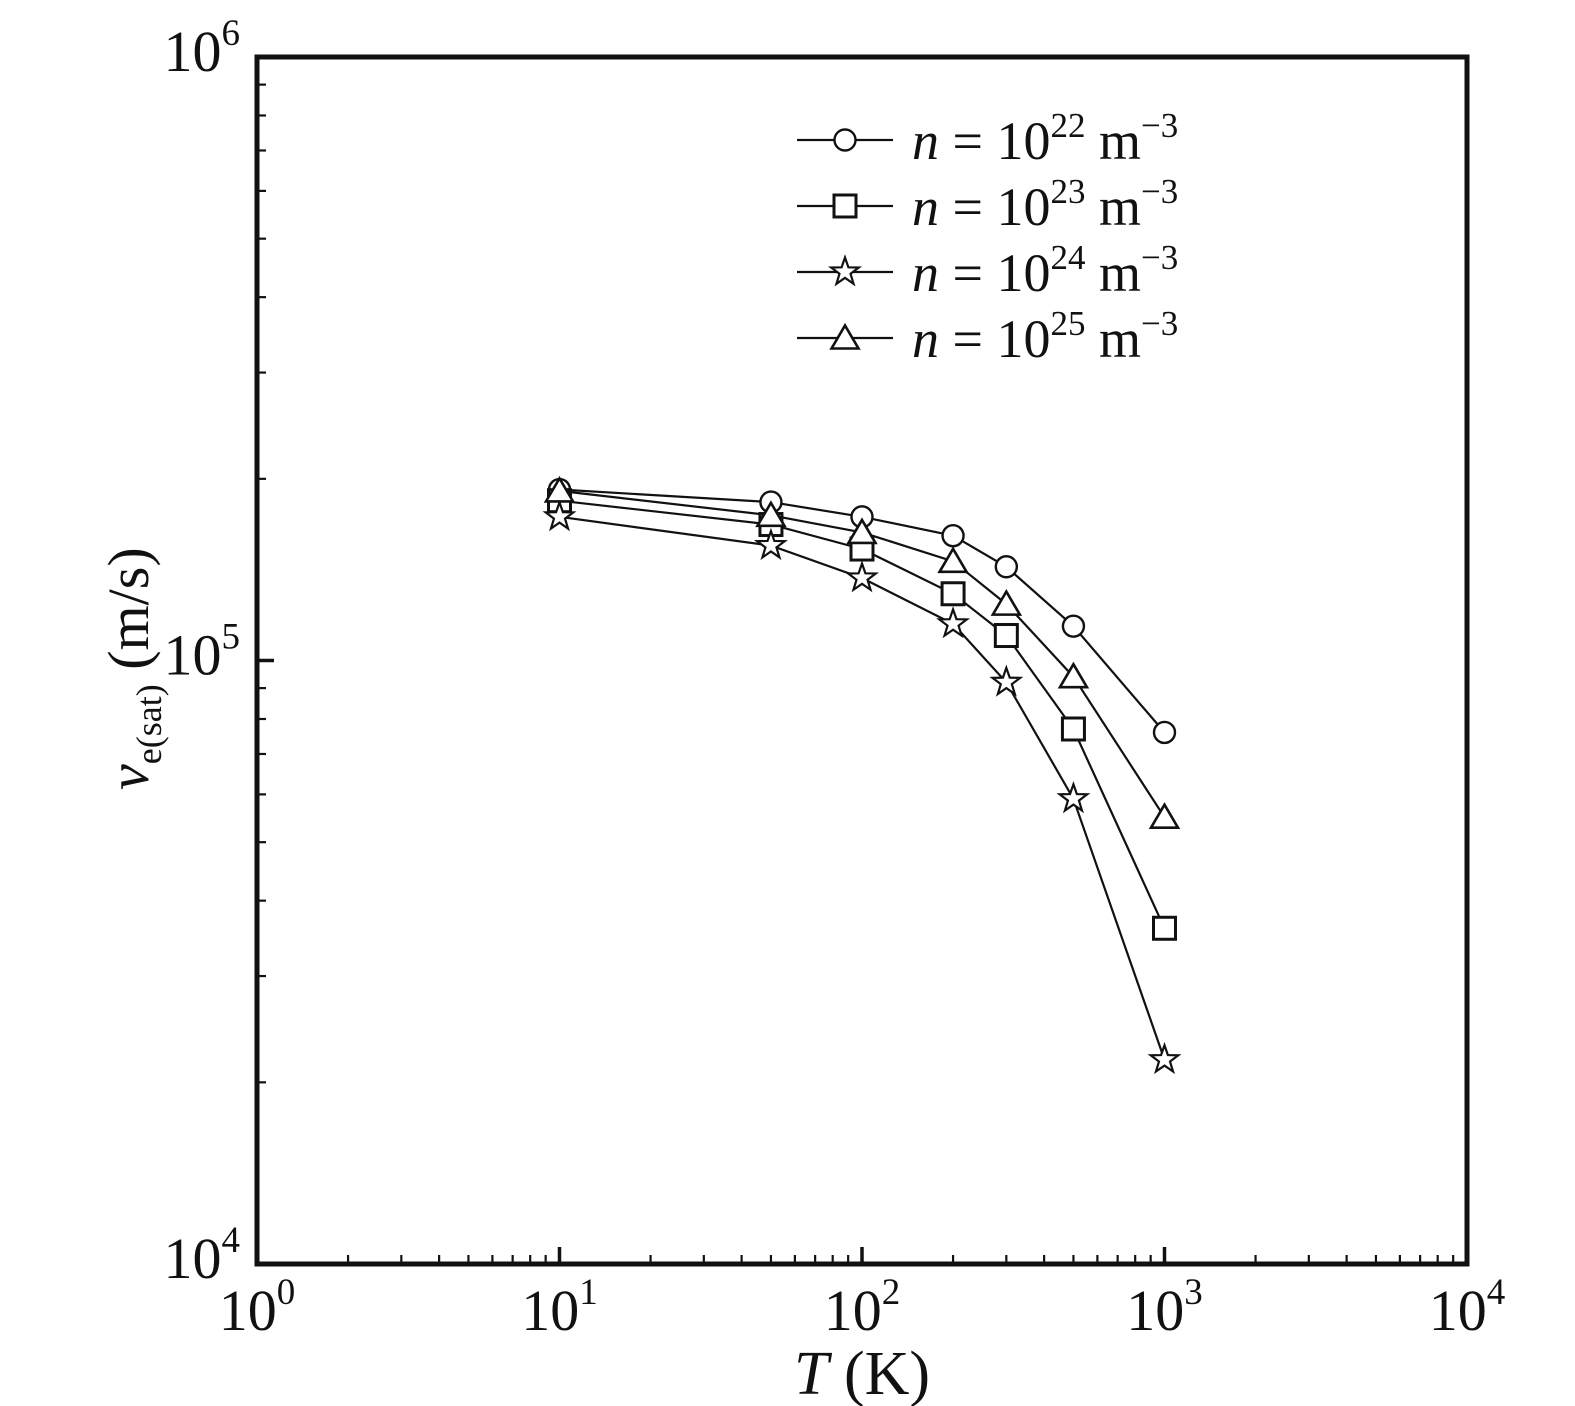 The height and width of the screenshot is (1406, 1575). I want to click on legend-label: n = 1022 m−3, so click(1045, 138).